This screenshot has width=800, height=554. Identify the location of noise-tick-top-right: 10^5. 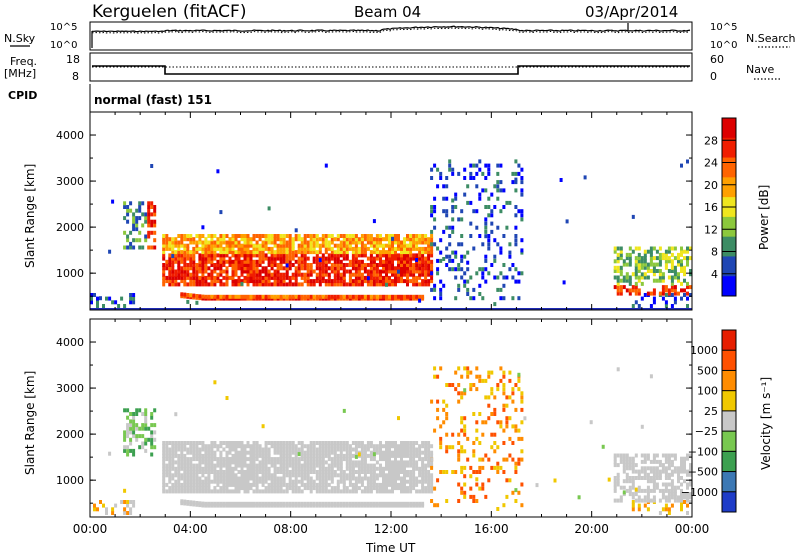
(723, 27).